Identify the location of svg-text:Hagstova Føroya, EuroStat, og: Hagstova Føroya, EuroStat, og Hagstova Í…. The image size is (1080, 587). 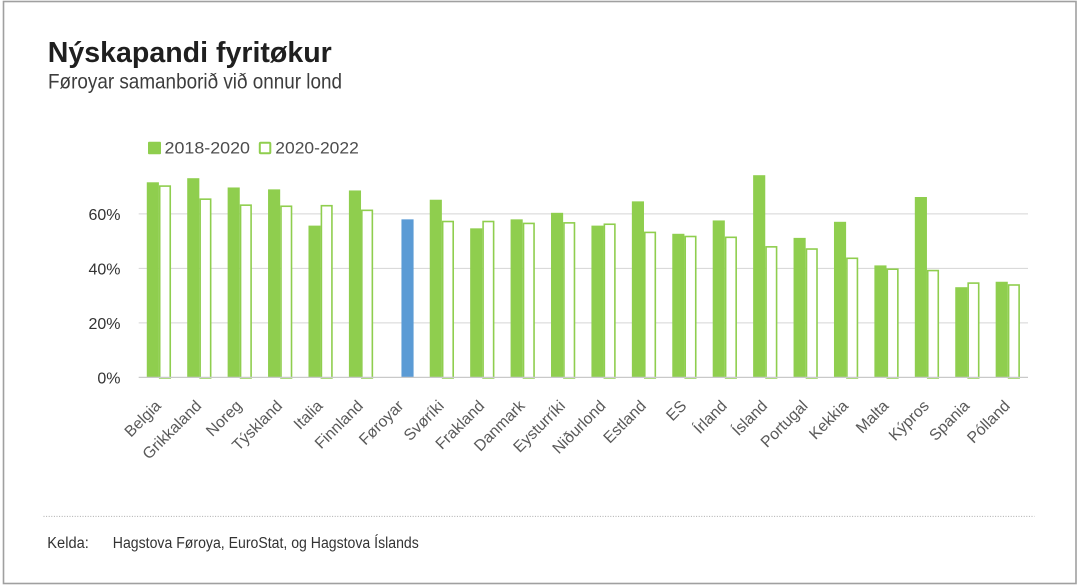
(266, 543).